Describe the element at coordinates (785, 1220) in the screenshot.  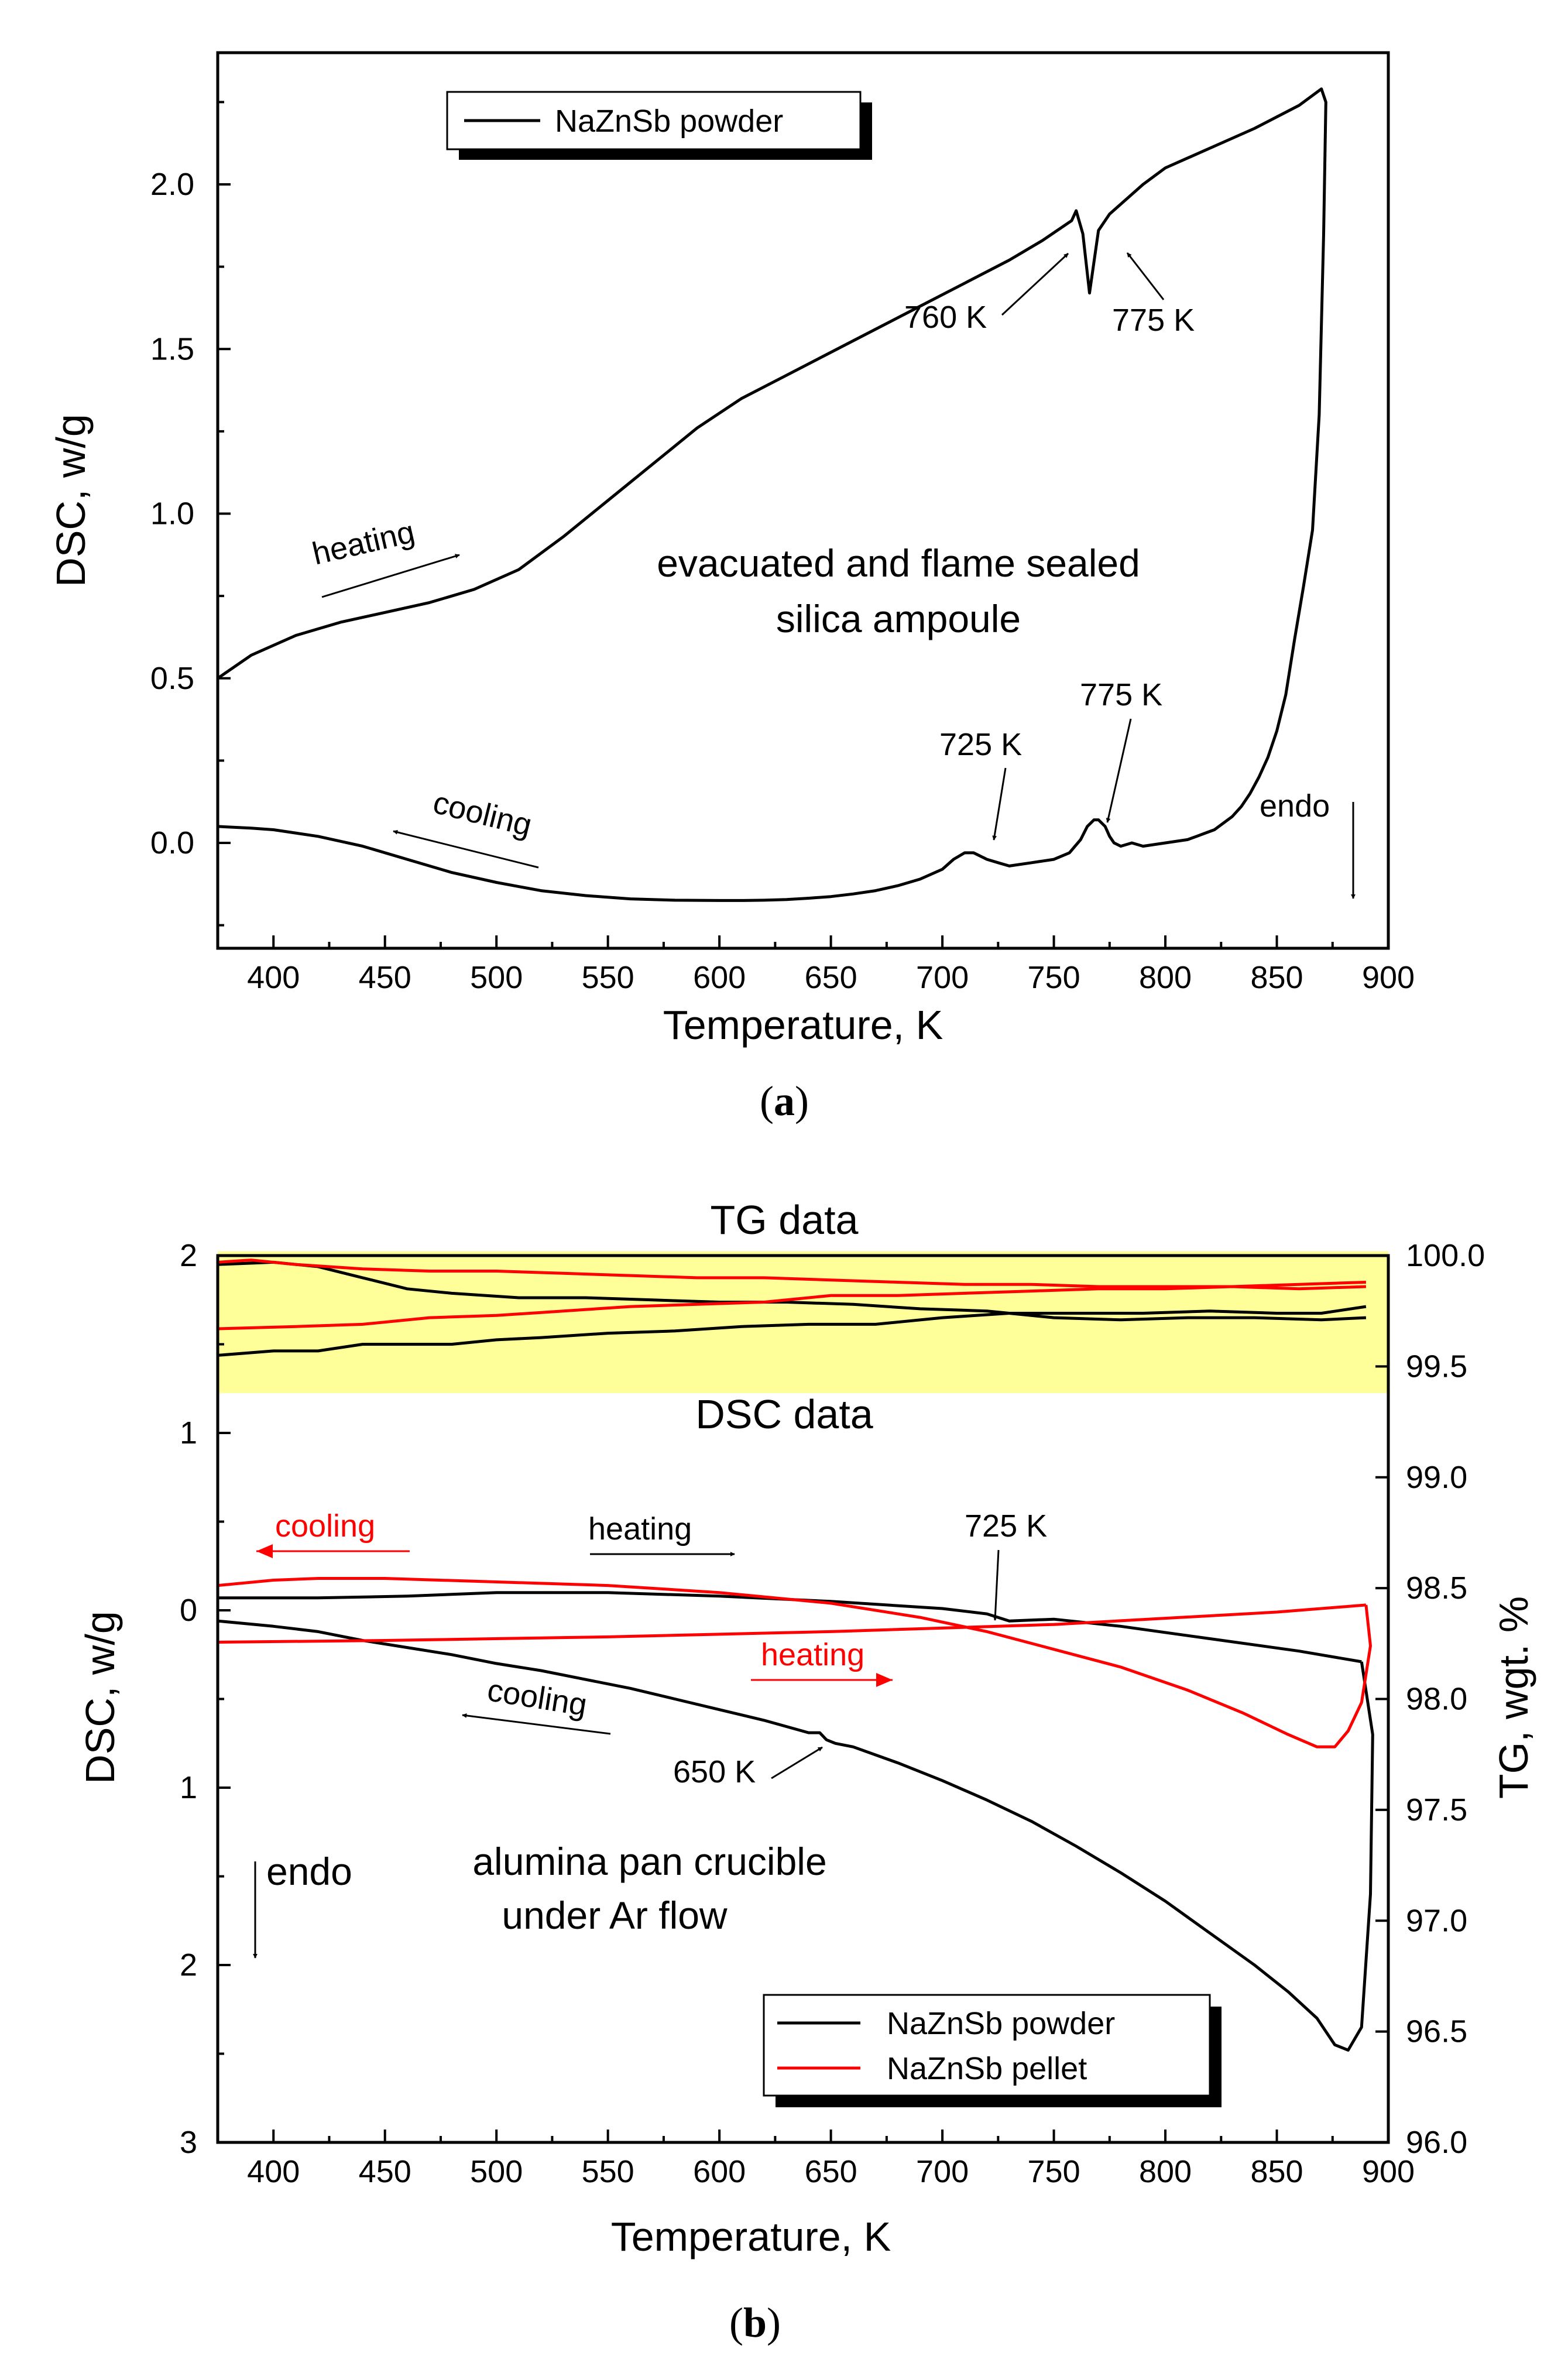
I see `panel-b-tg-title: TG data` at that location.